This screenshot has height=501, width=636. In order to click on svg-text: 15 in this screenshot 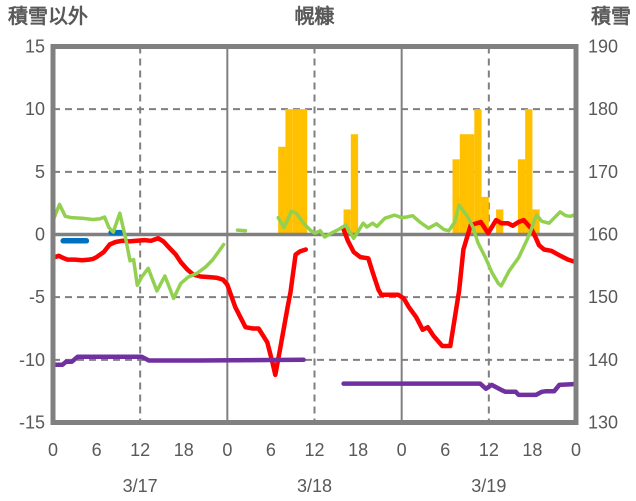, I will do `click(35, 47)`.